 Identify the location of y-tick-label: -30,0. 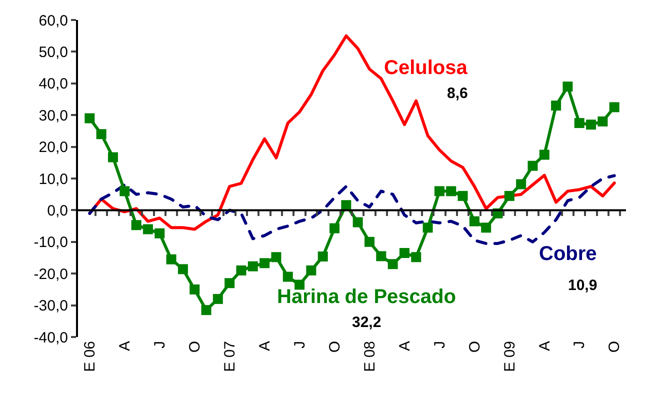
(51, 306).